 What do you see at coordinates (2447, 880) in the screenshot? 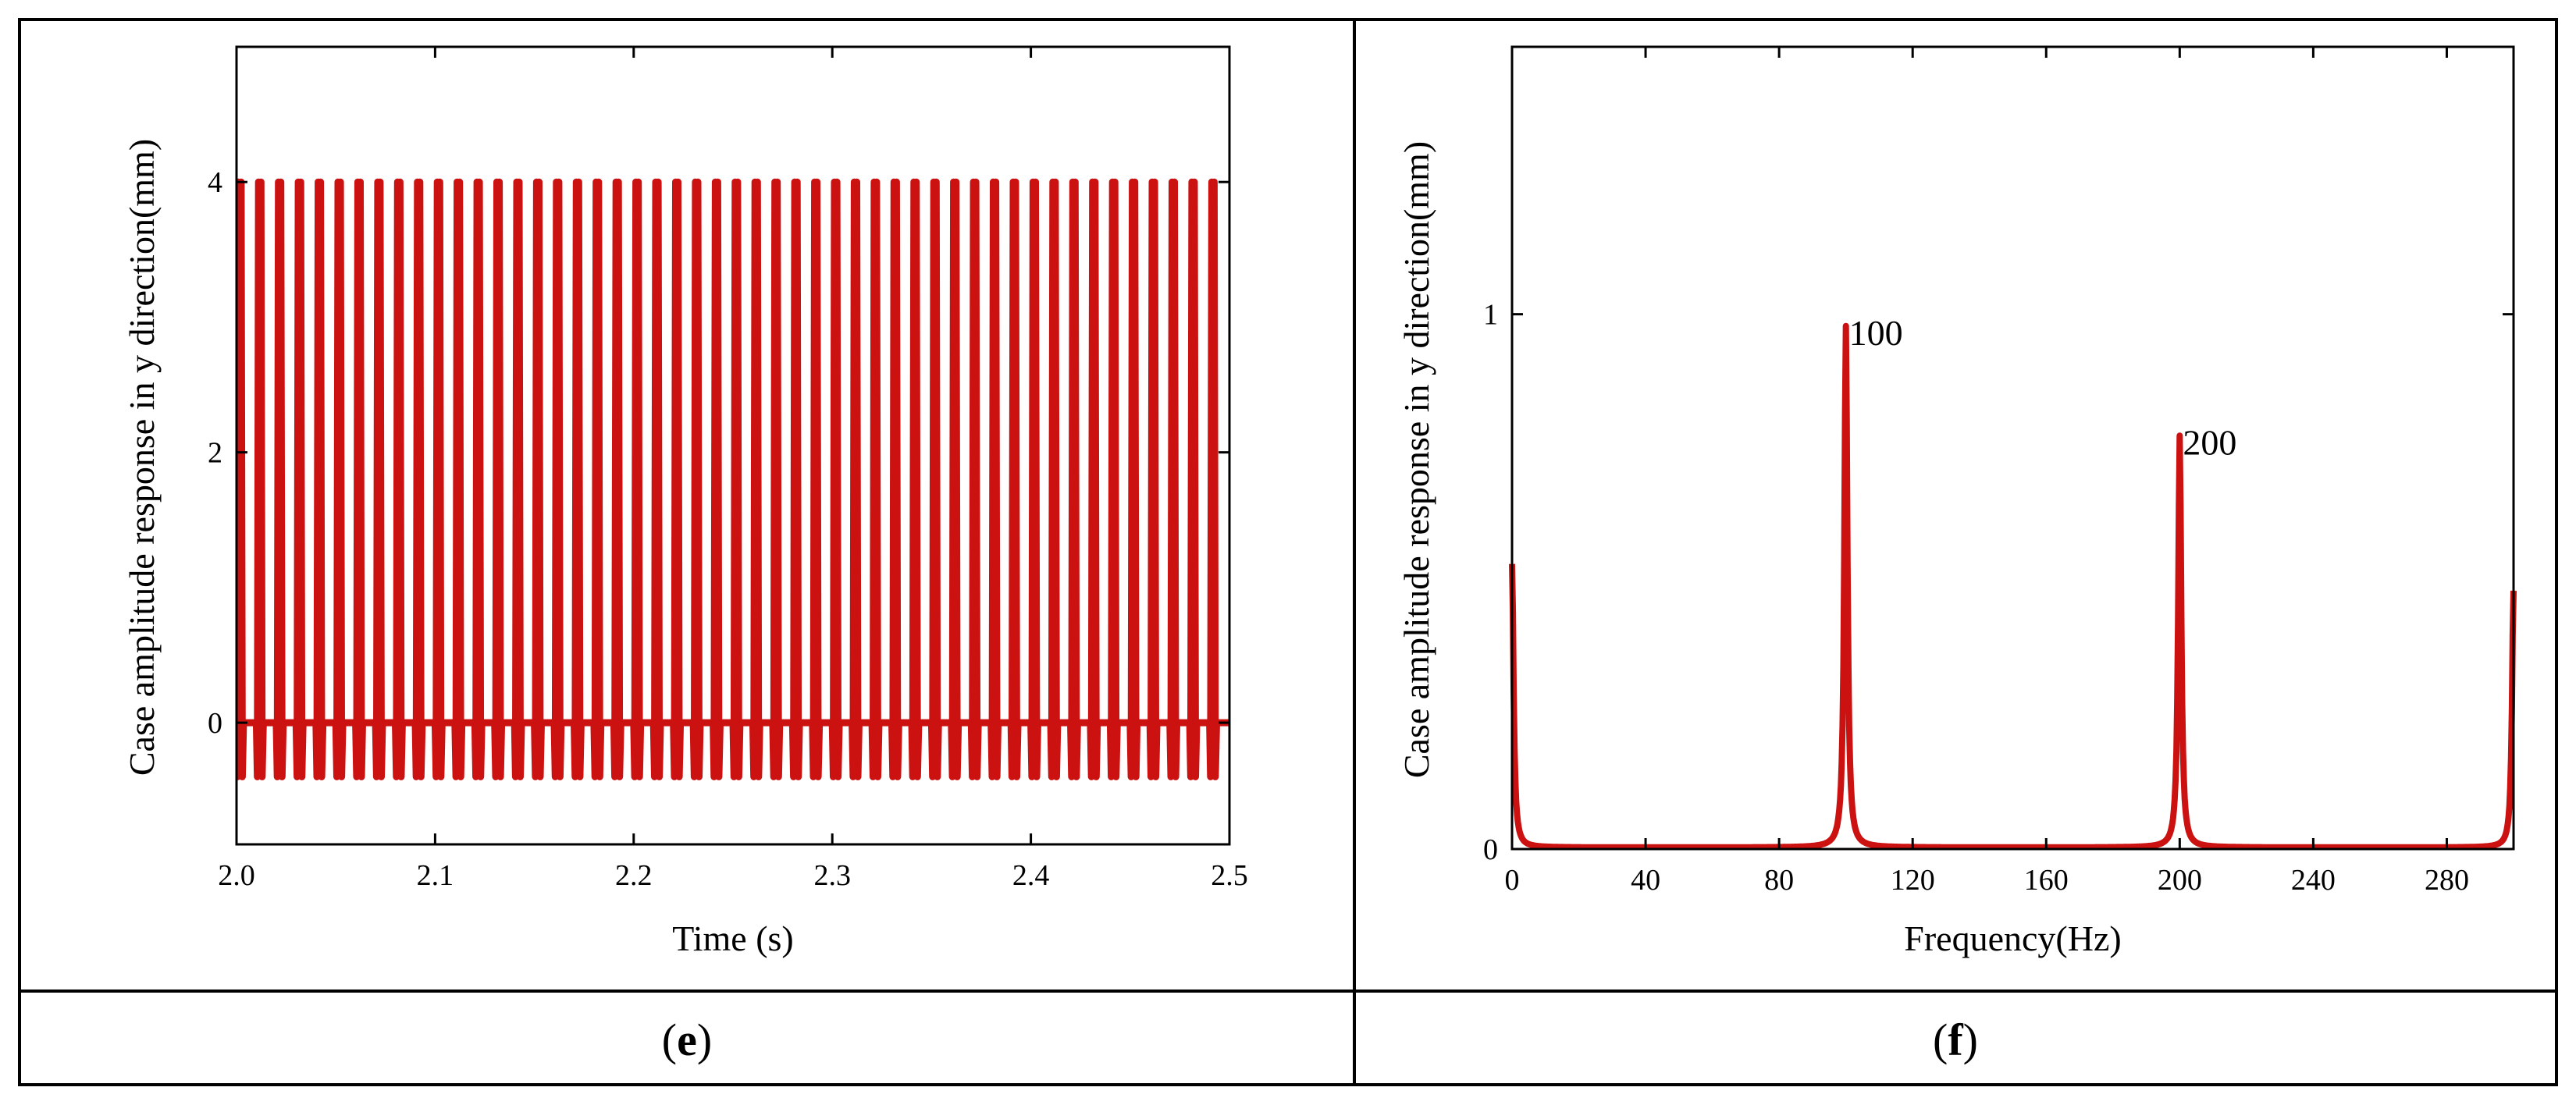
I see `frequency-spectrum-x-tick-label: 280` at bounding box center [2447, 880].